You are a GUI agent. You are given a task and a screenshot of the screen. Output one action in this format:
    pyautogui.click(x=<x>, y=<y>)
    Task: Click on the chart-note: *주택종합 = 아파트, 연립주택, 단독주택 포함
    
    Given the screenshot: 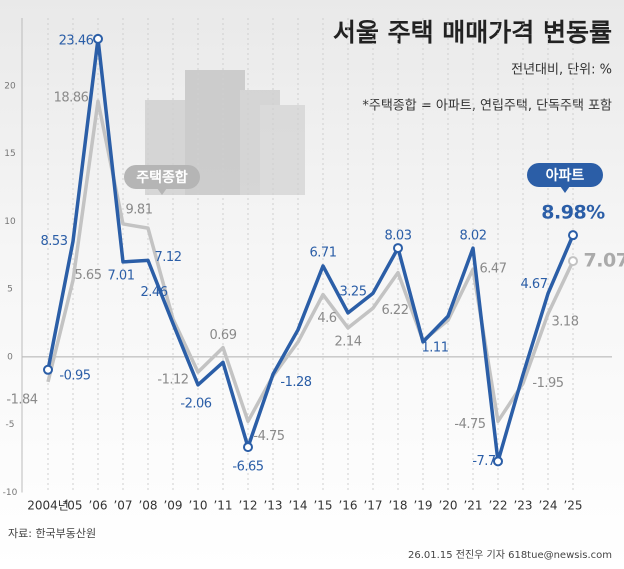 What is the action you would take?
    pyautogui.click(x=487, y=106)
    